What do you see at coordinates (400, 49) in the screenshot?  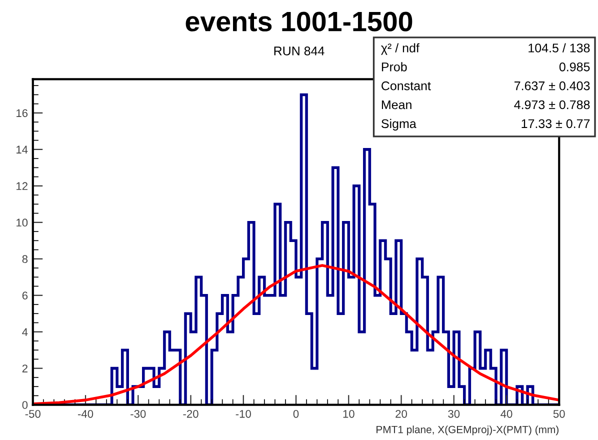 I see `text: χ² / ndf` at bounding box center [400, 49].